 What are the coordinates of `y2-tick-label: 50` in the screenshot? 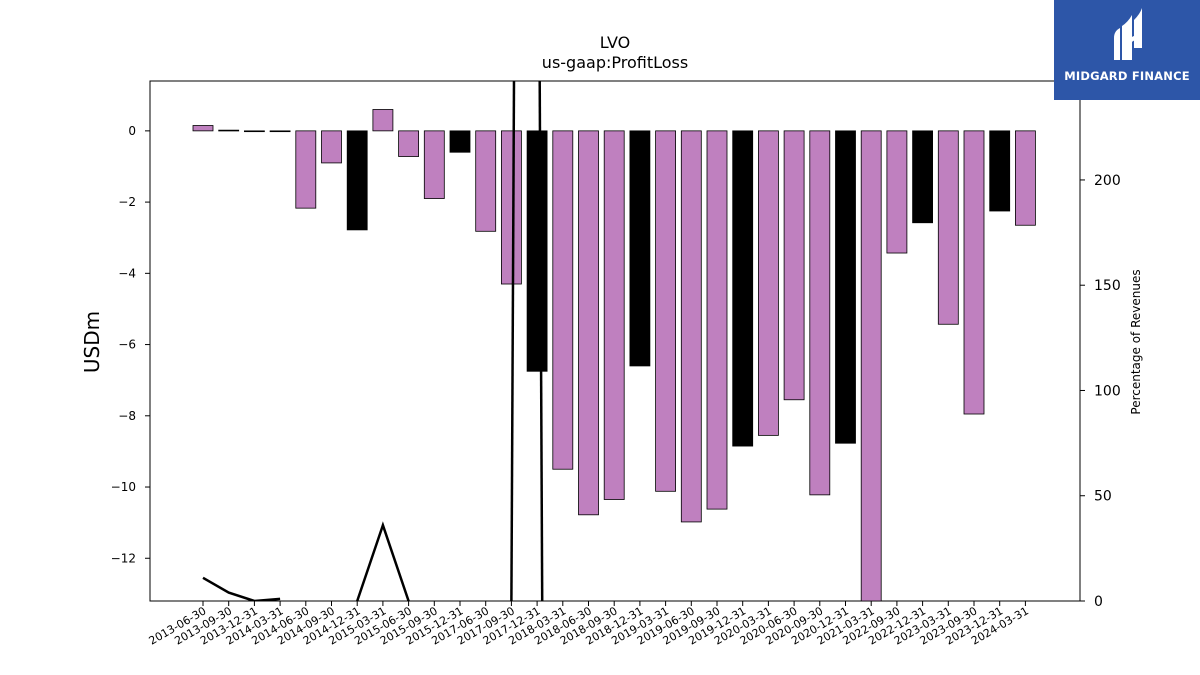 It's located at (1103, 497).